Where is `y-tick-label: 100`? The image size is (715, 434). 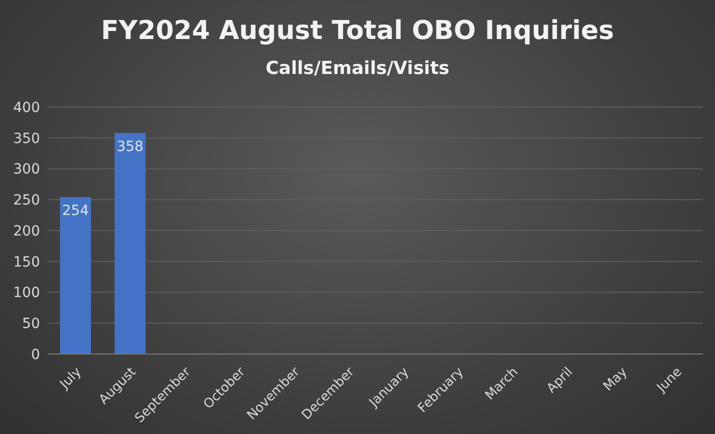
y-tick-label: 100 is located at coordinates (26, 293).